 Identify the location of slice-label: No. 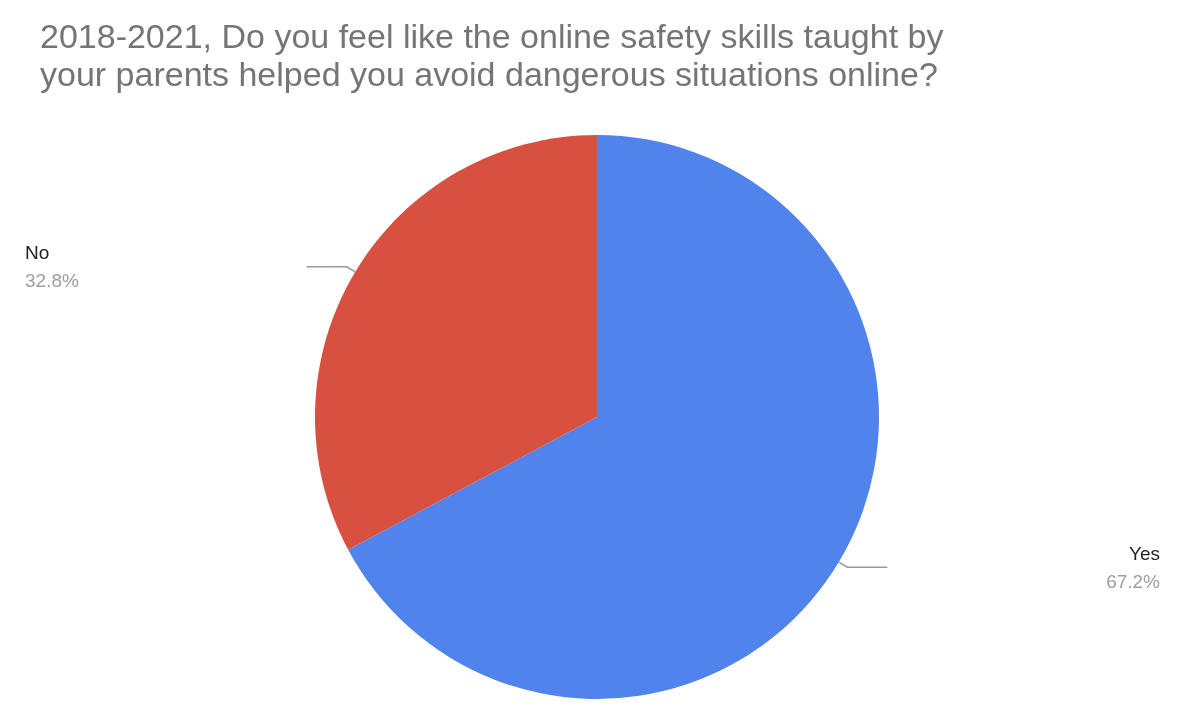
(37, 253).